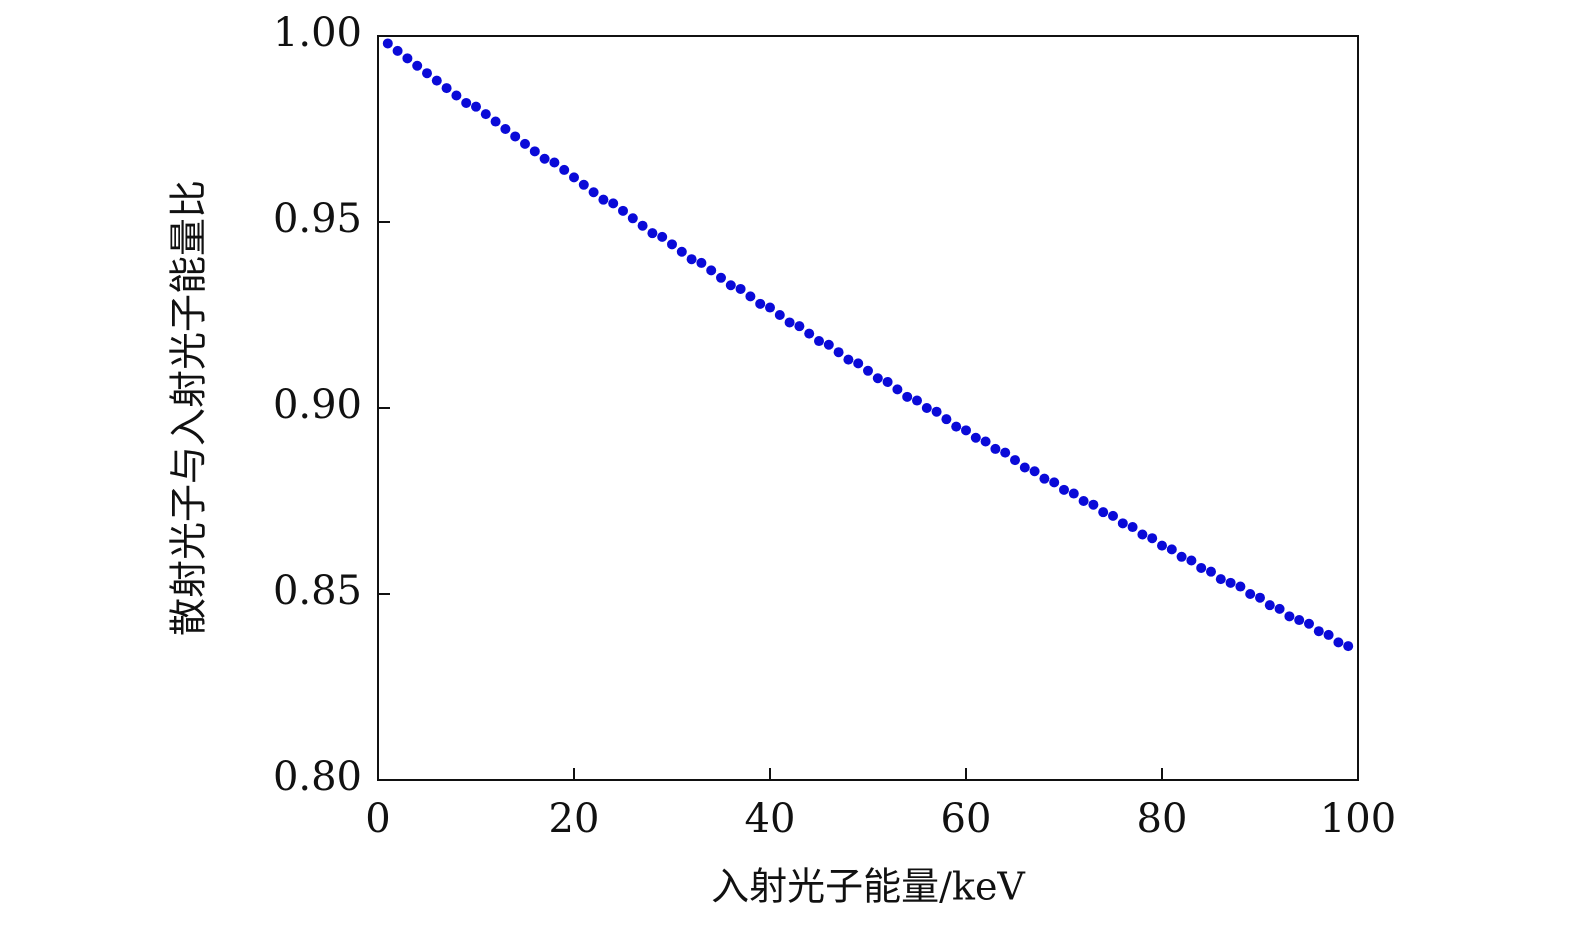 This screenshot has height=935, width=1575. I want to click on x-tick-label: 20, so click(574, 819).